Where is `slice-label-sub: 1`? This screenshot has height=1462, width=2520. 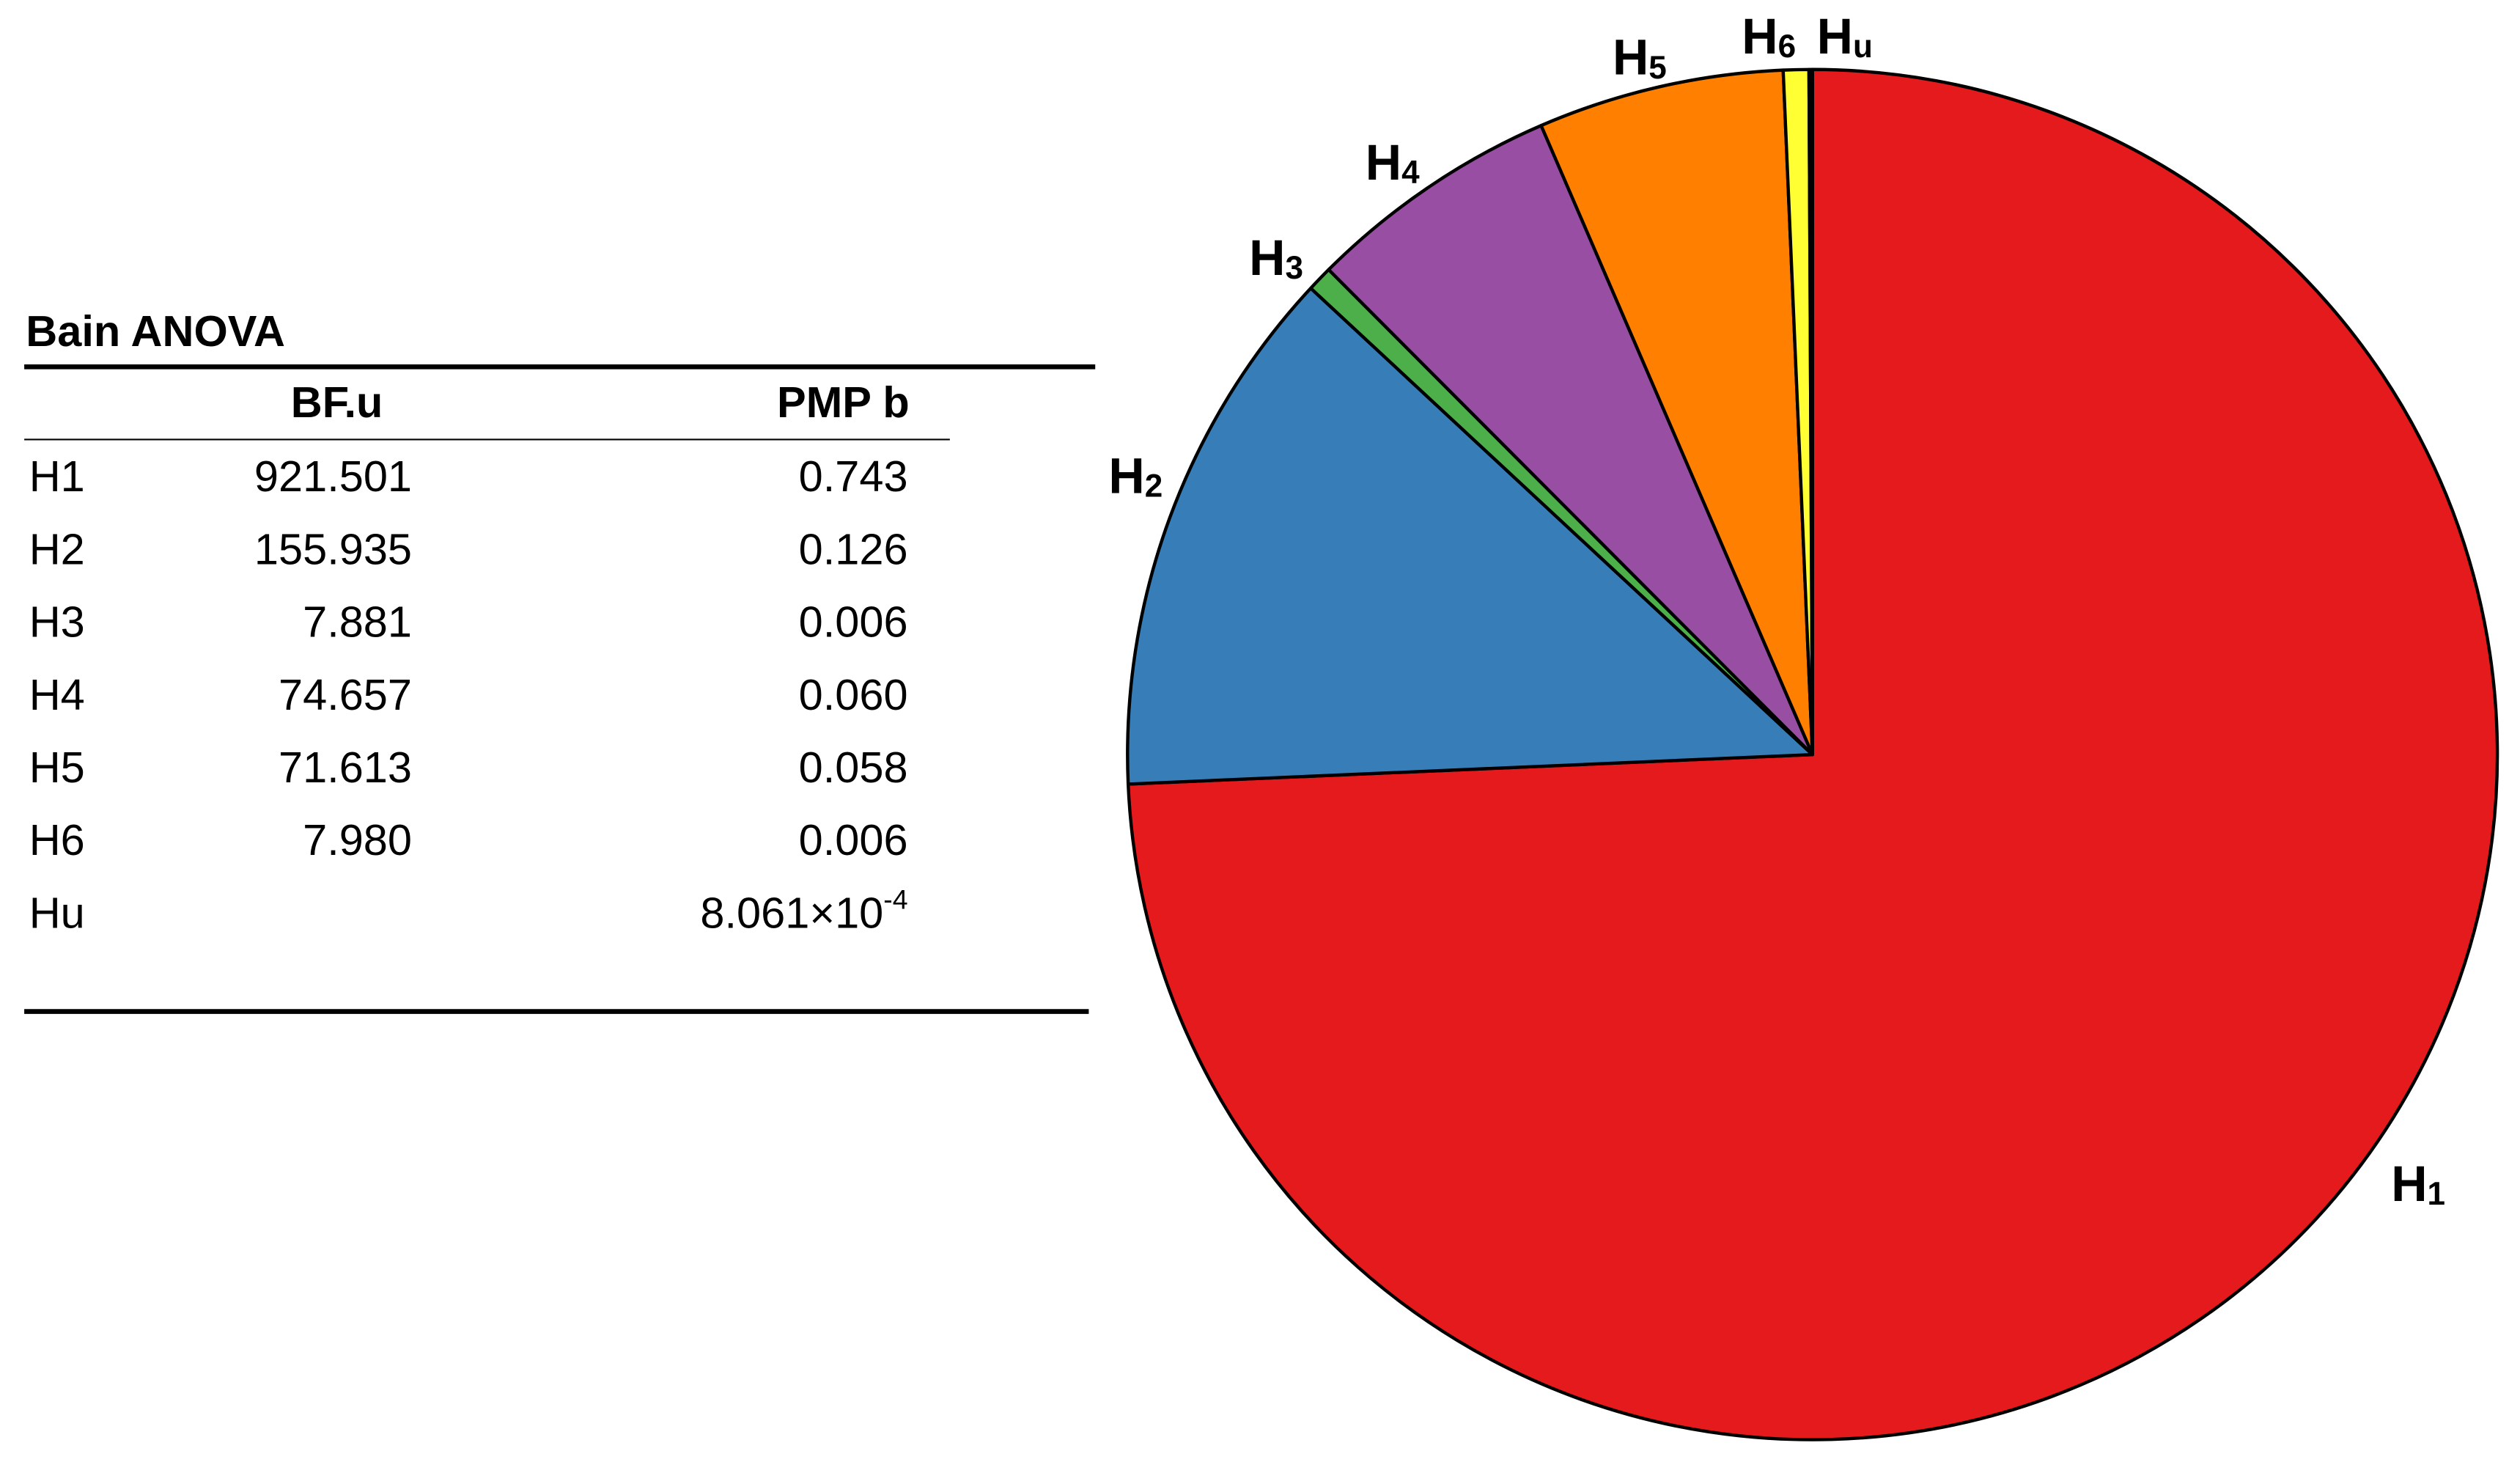
slice-label-sub: 1 is located at coordinates (2437, 1193).